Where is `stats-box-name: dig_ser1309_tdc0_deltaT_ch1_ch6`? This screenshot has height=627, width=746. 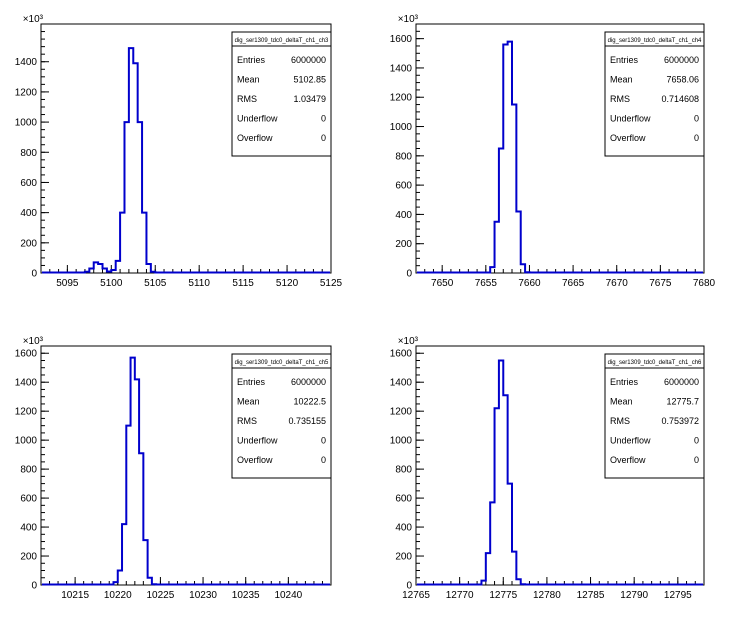
stats-box-name: dig_ser1309_tdc0_deltaT_ch1_ch6 is located at coordinates (655, 363).